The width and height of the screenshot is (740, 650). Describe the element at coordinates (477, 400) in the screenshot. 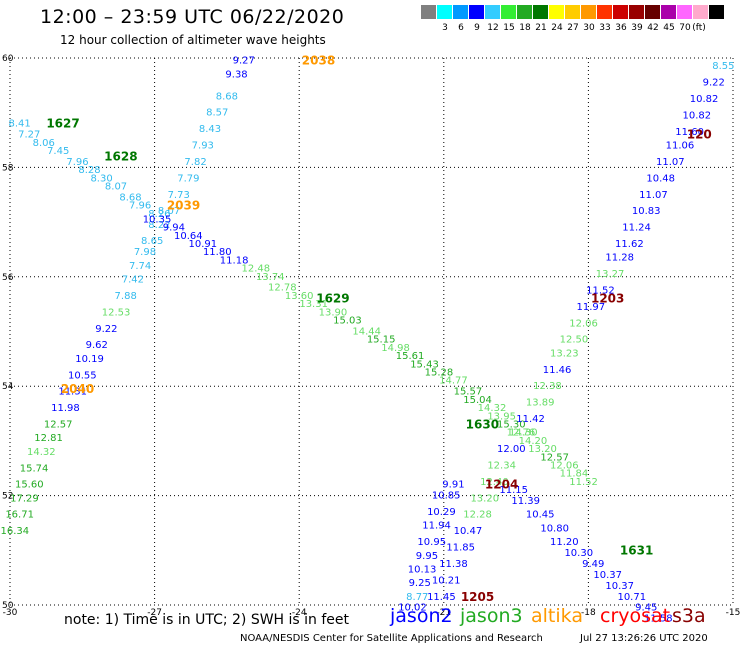

I see `wave-height-label: 15.04` at that location.